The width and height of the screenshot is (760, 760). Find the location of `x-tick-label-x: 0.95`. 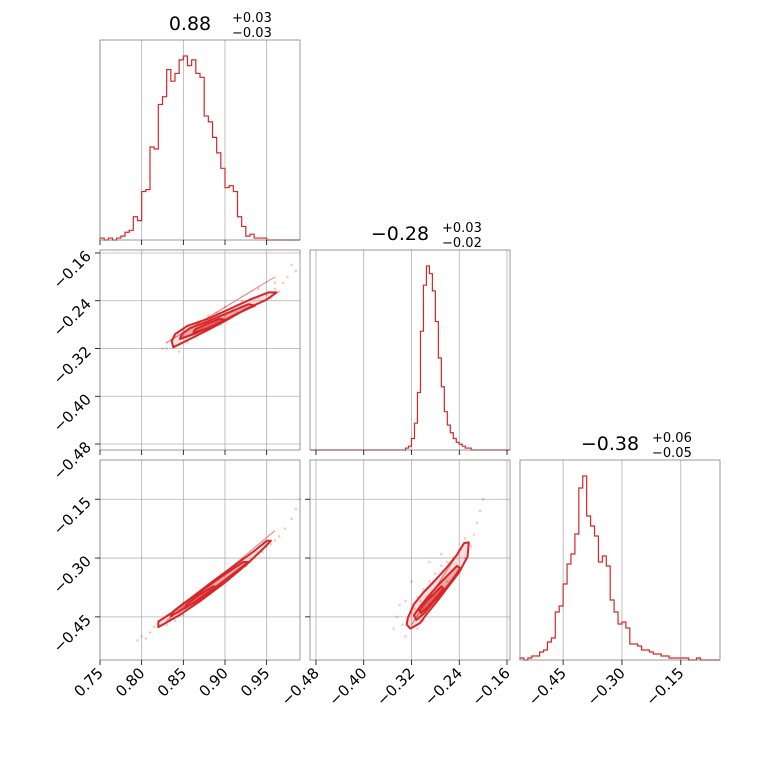

x-tick-label-x: 0.95 is located at coordinates (255, 682).